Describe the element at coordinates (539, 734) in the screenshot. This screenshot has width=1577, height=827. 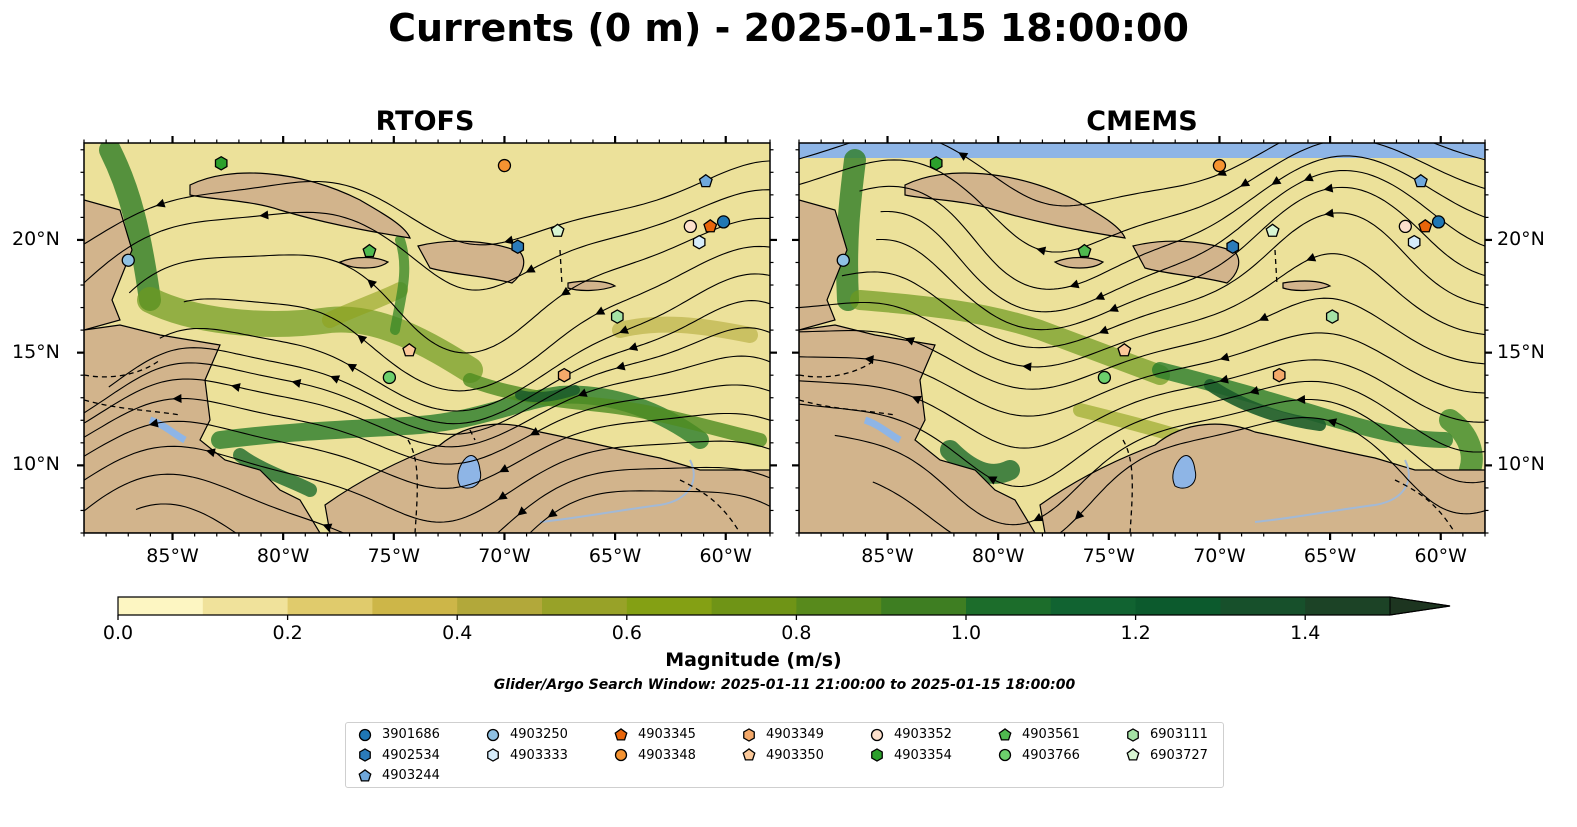
I see `legend-label: 4903250` at that location.